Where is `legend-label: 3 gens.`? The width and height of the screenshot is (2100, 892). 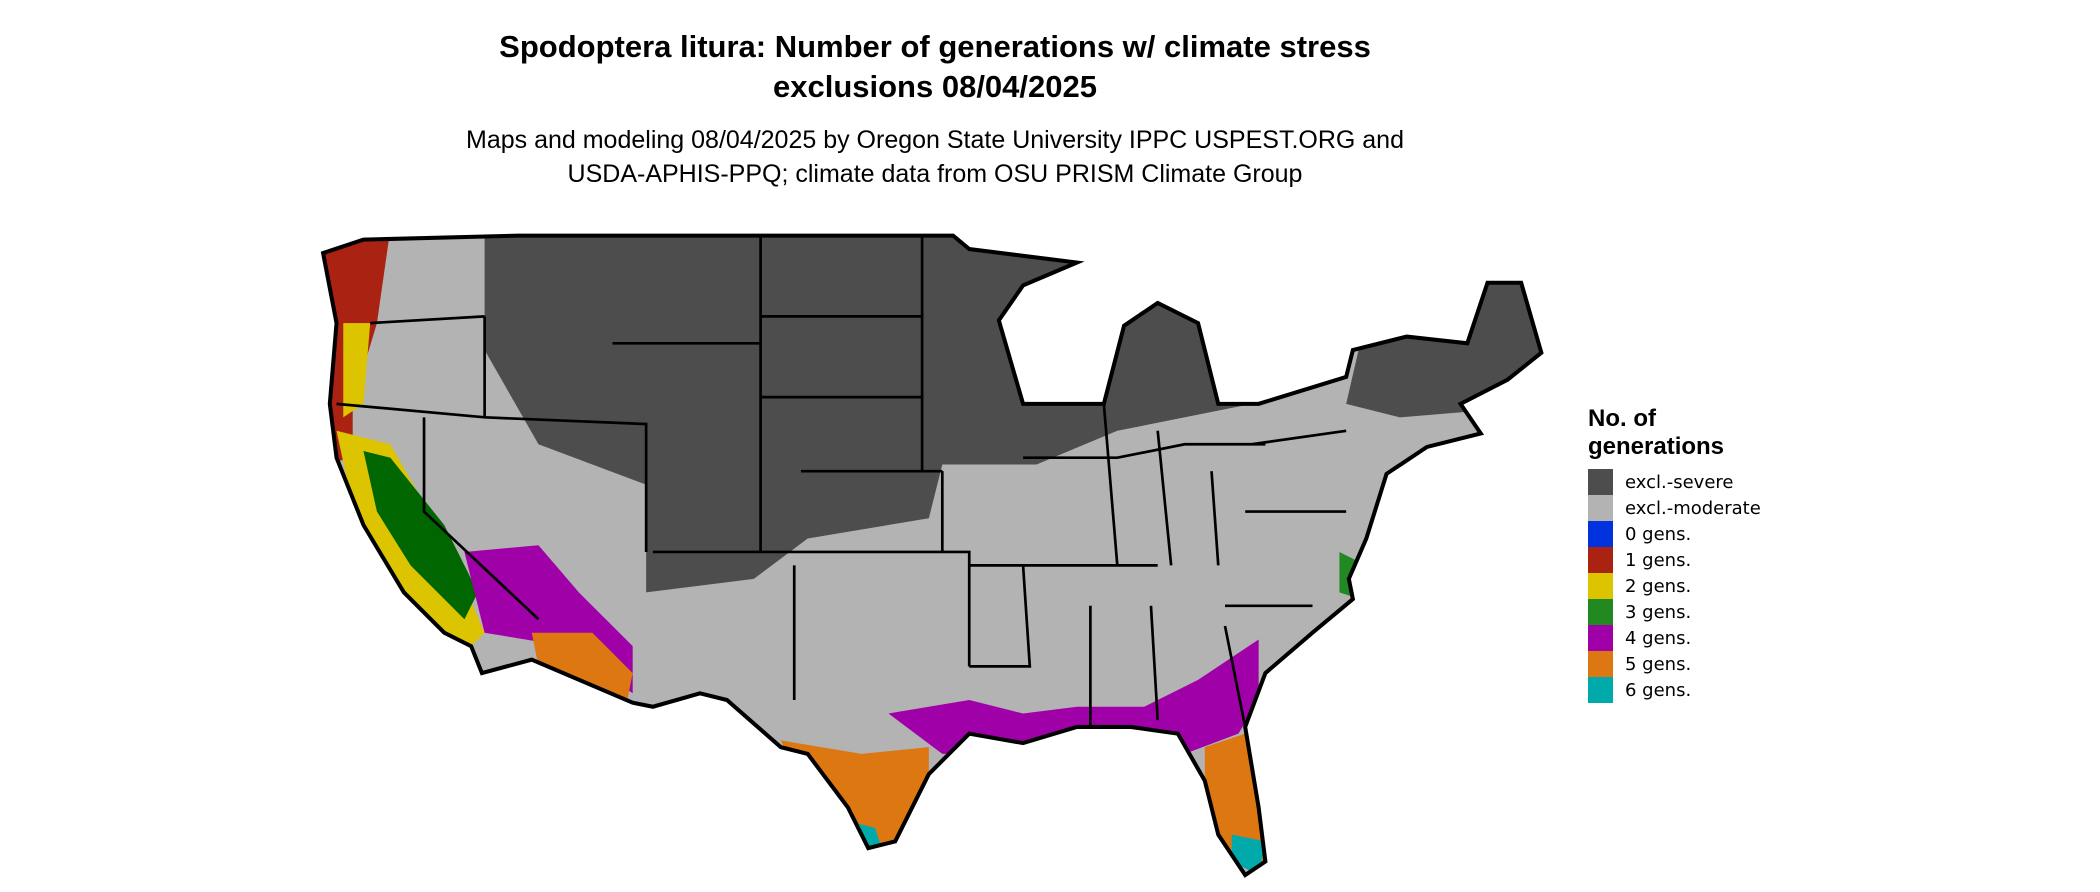 legend-label: 3 gens. is located at coordinates (1658, 612).